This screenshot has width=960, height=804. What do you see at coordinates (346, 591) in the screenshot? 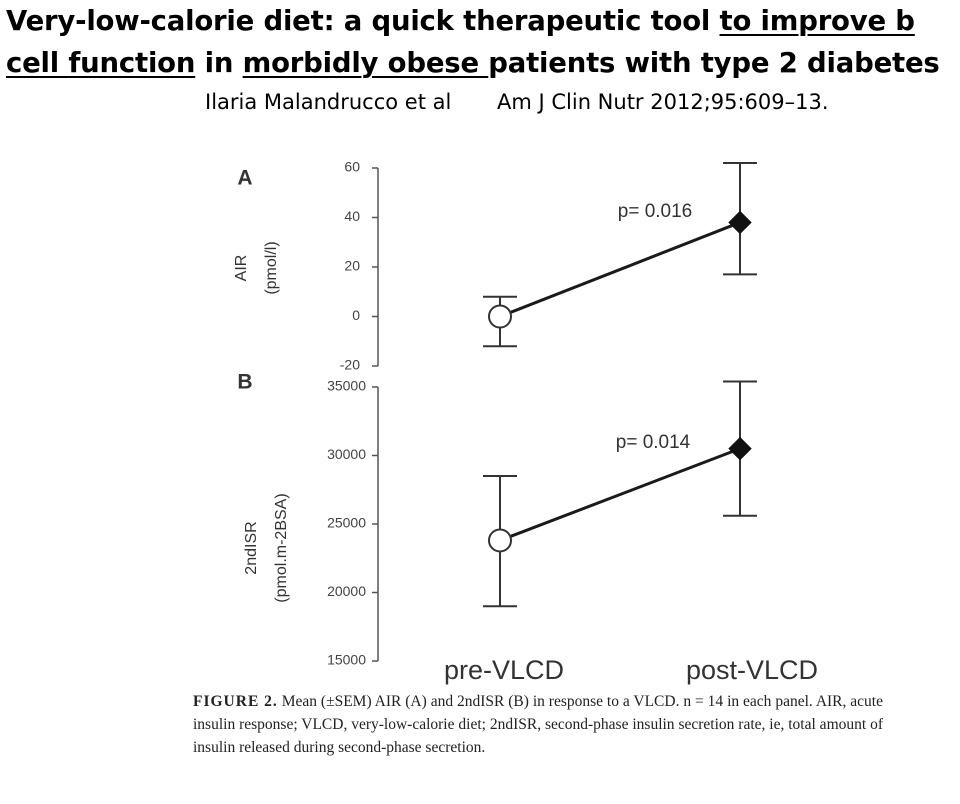
I see `y-tick-label: 20000` at bounding box center [346, 591].